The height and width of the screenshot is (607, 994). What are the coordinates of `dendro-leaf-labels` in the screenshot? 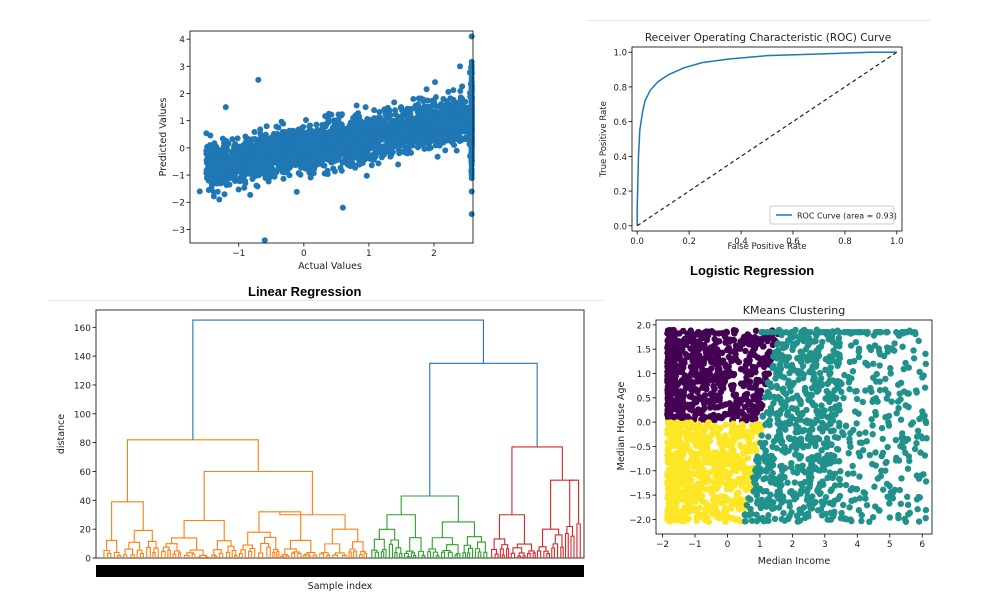 It's located at (340, 571).